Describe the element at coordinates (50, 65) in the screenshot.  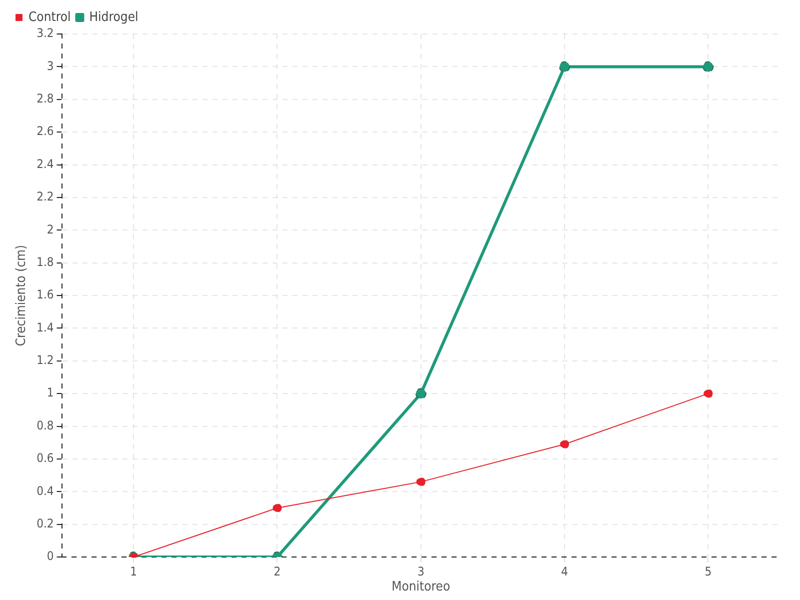
I see `y-tick-label: 3` at that location.